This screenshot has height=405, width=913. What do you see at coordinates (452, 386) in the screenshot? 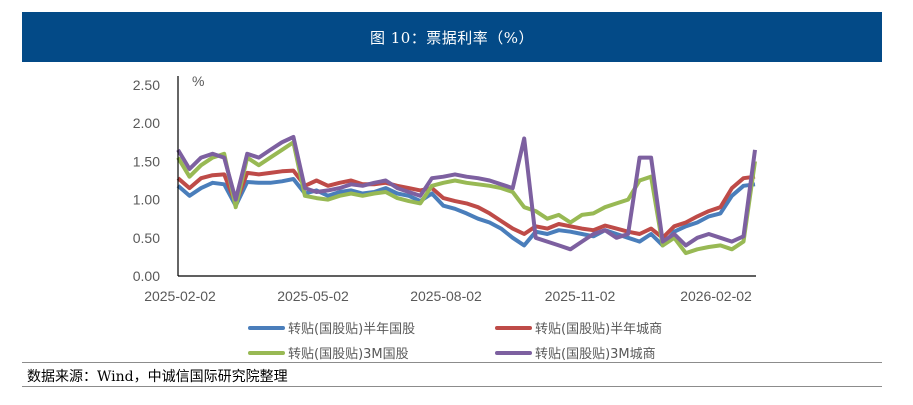
I see `source-divider-bottom` at bounding box center [452, 386].